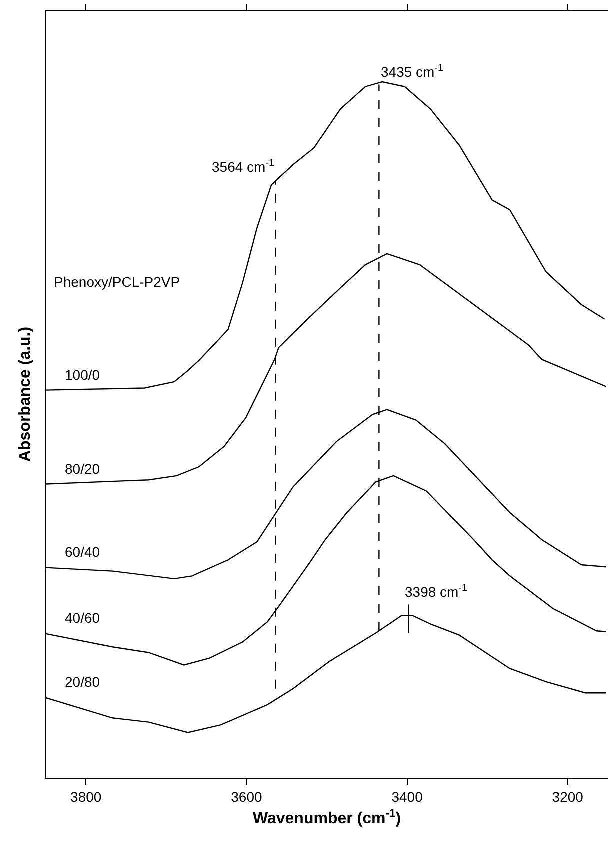 Image resolution: width=608 pixels, height=845 pixels. I want to click on series-label: 20/80, so click(82, 682).